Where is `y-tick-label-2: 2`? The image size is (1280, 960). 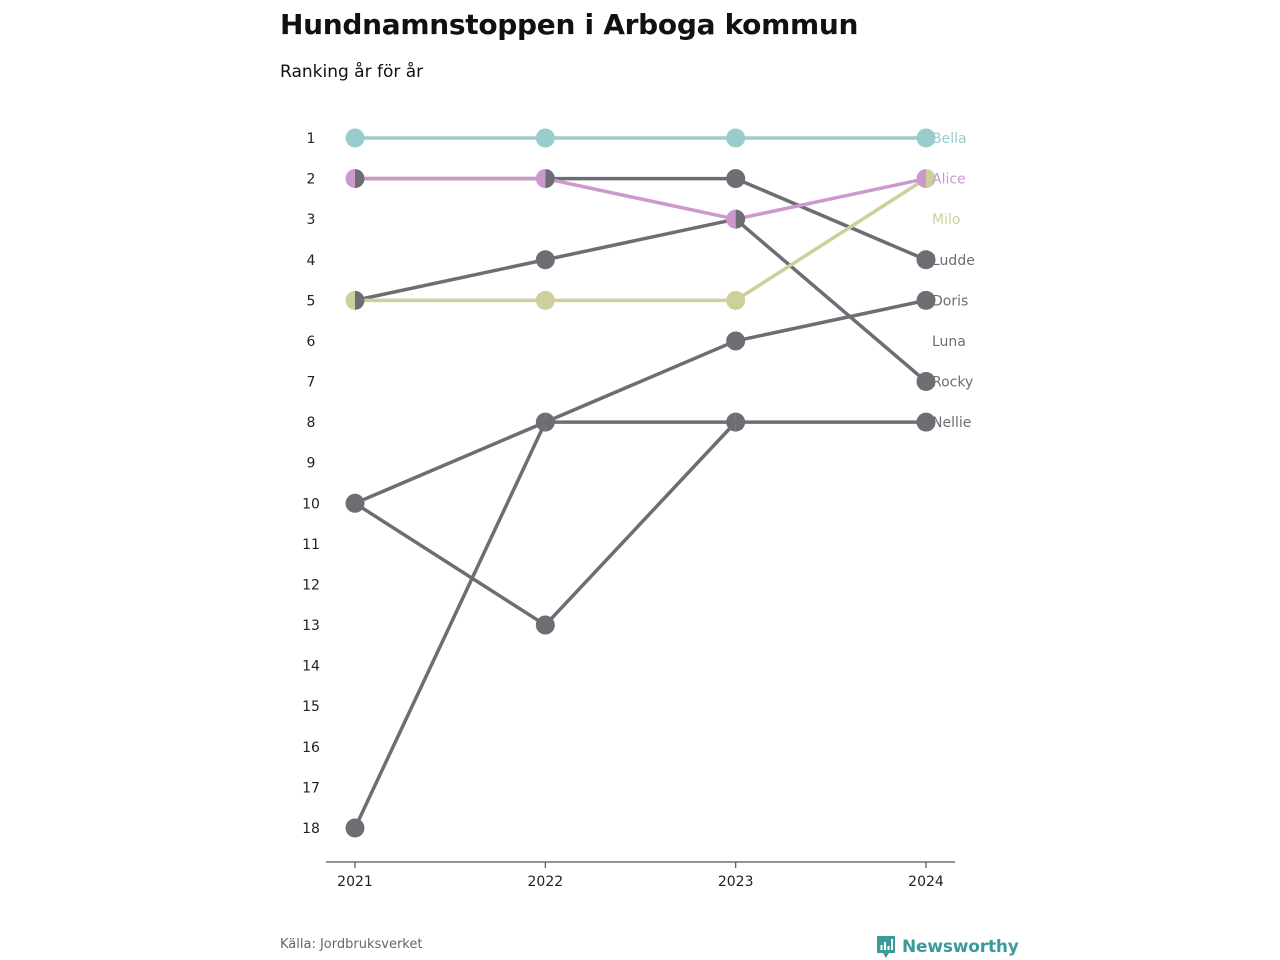 y-tick-label-2: 2 is located at coordinates (311, 180).